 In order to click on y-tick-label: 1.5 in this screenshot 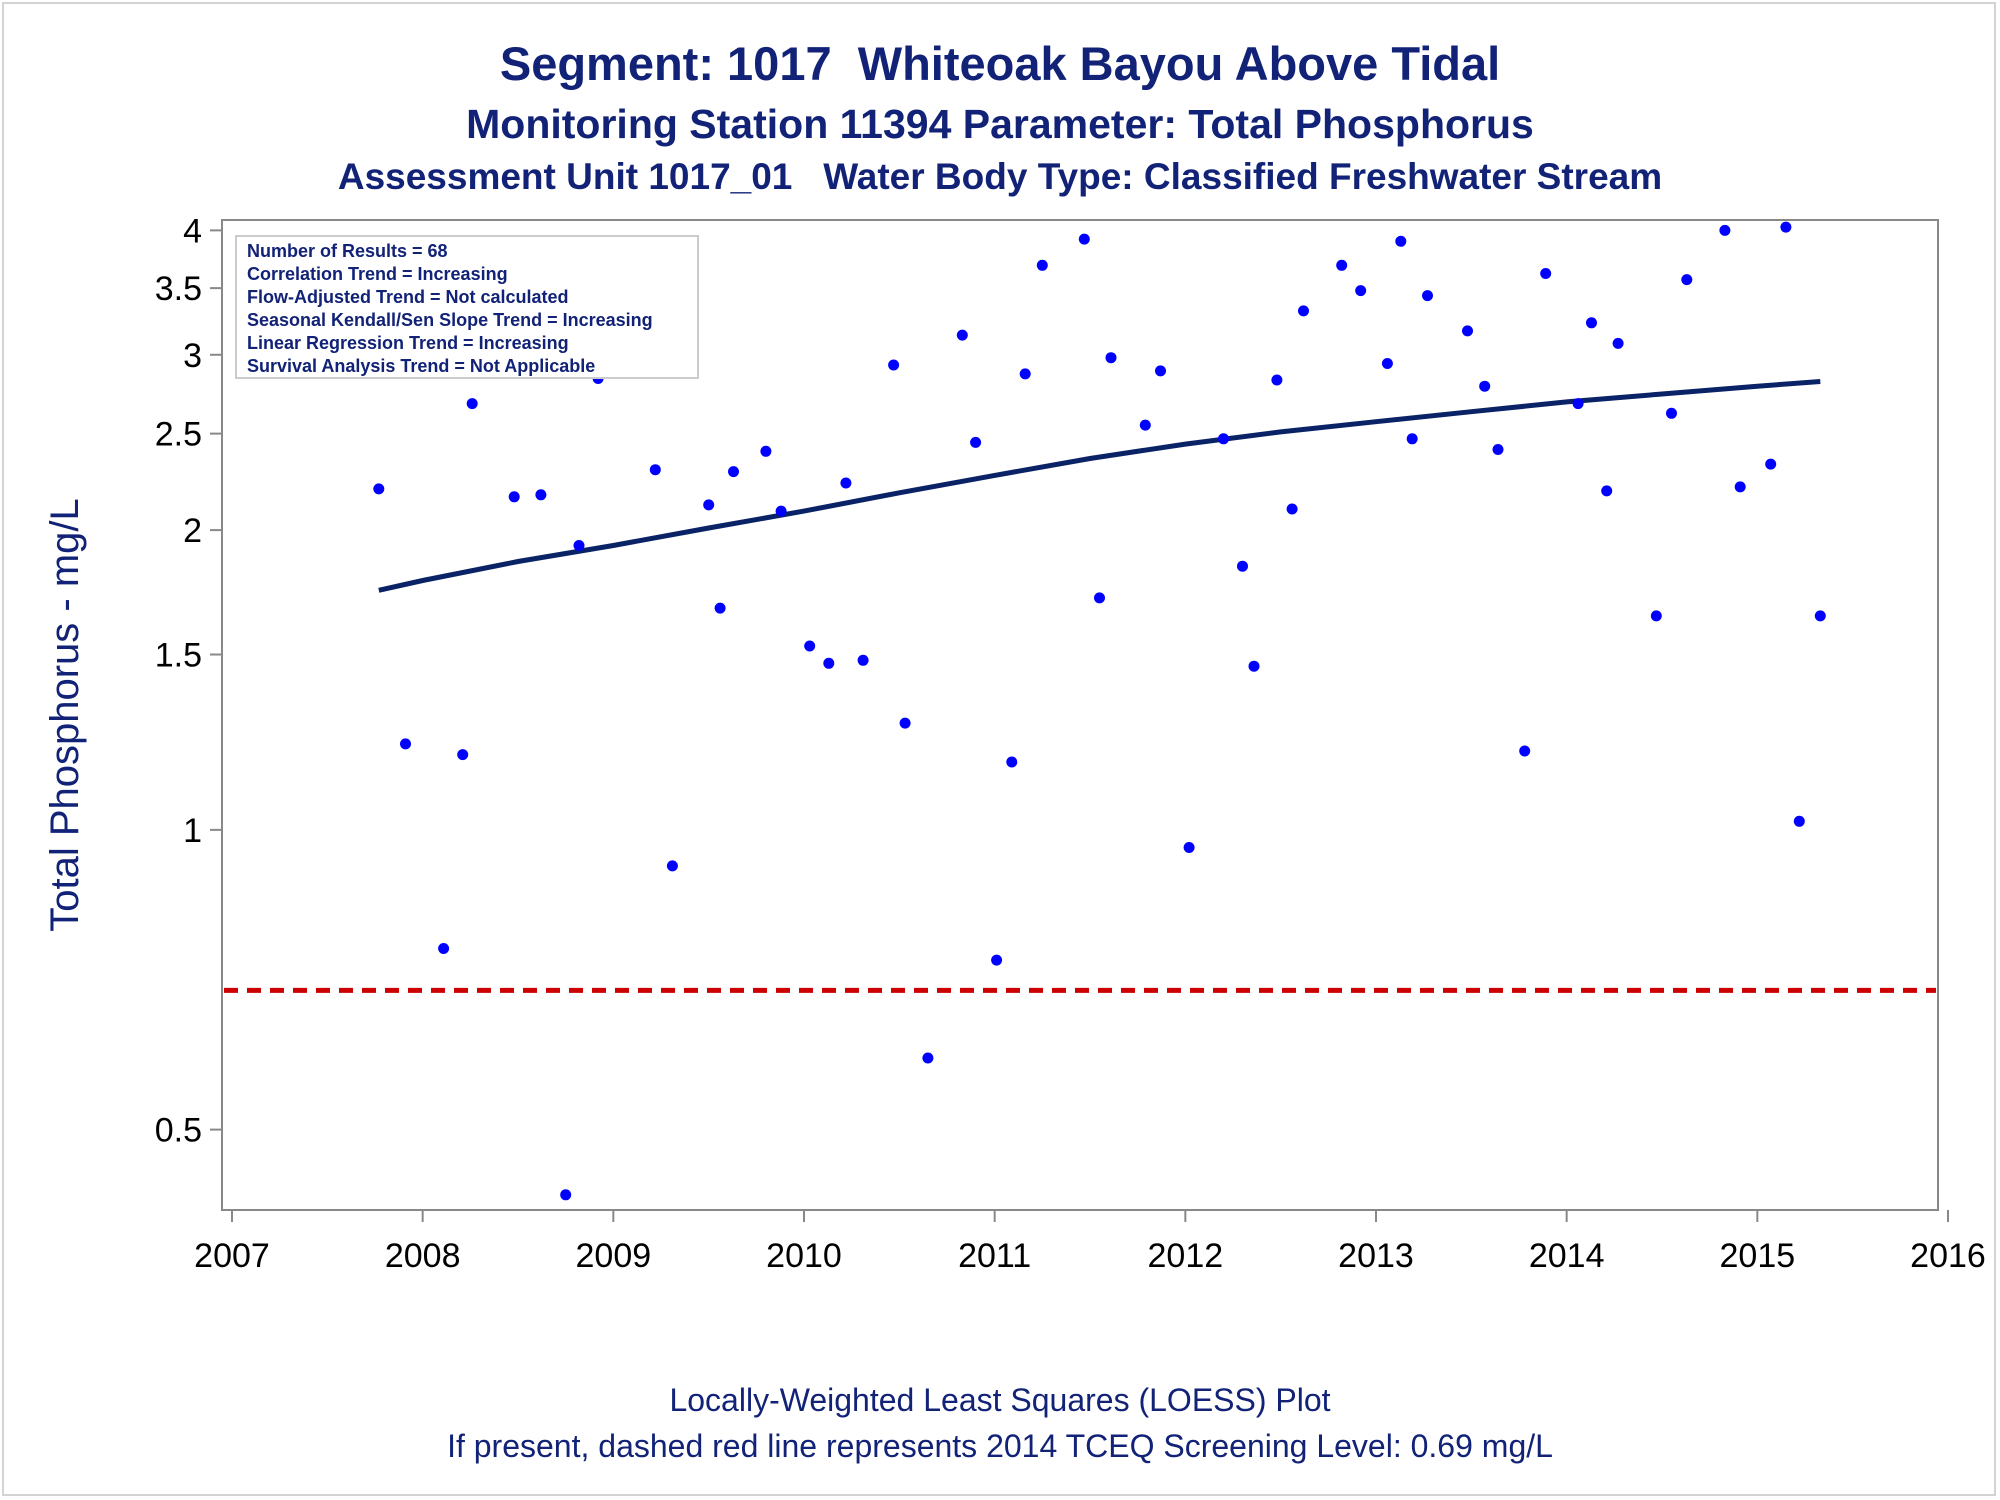, I will do `click(178, 656)`.